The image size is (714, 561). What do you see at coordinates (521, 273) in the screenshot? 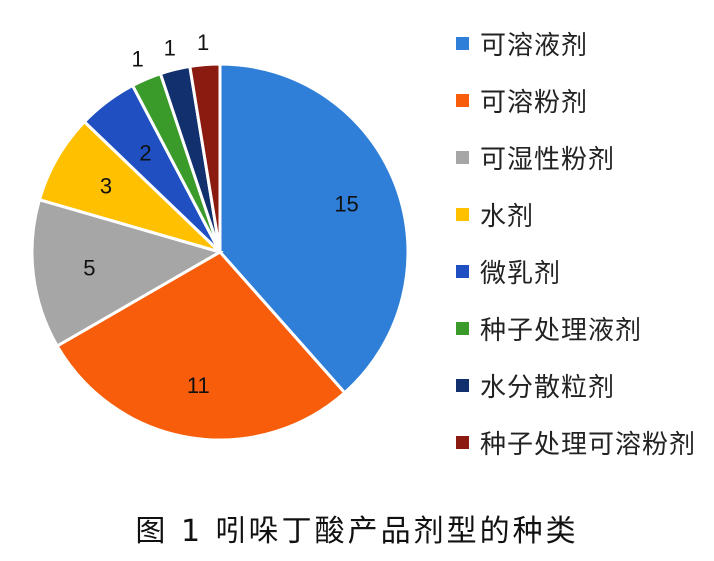
I see `legend-label: 微乳剂` at bounding box center [521, 273].